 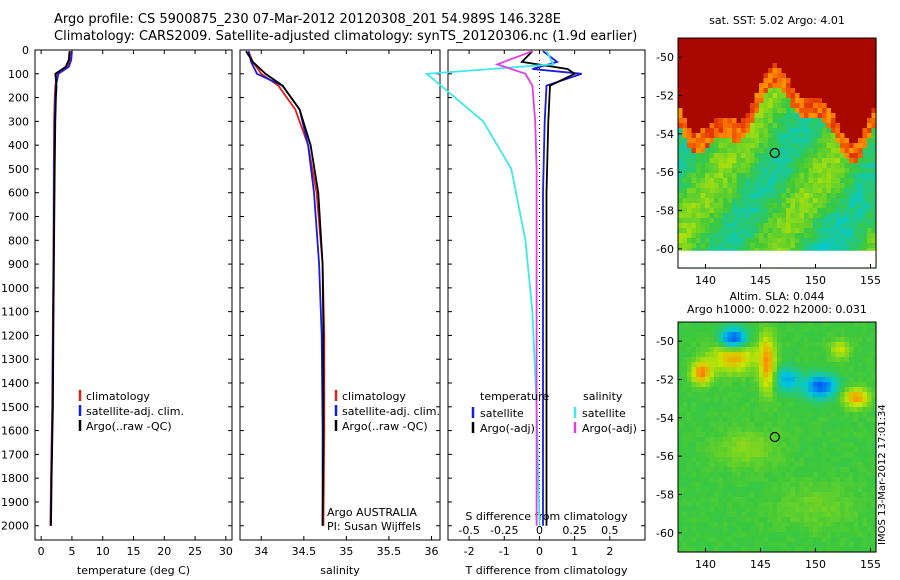 What do you see at coordinates (18, 121) in the screenshot?
I see `y-tick-label: 300` at bounding box center [18, 121].